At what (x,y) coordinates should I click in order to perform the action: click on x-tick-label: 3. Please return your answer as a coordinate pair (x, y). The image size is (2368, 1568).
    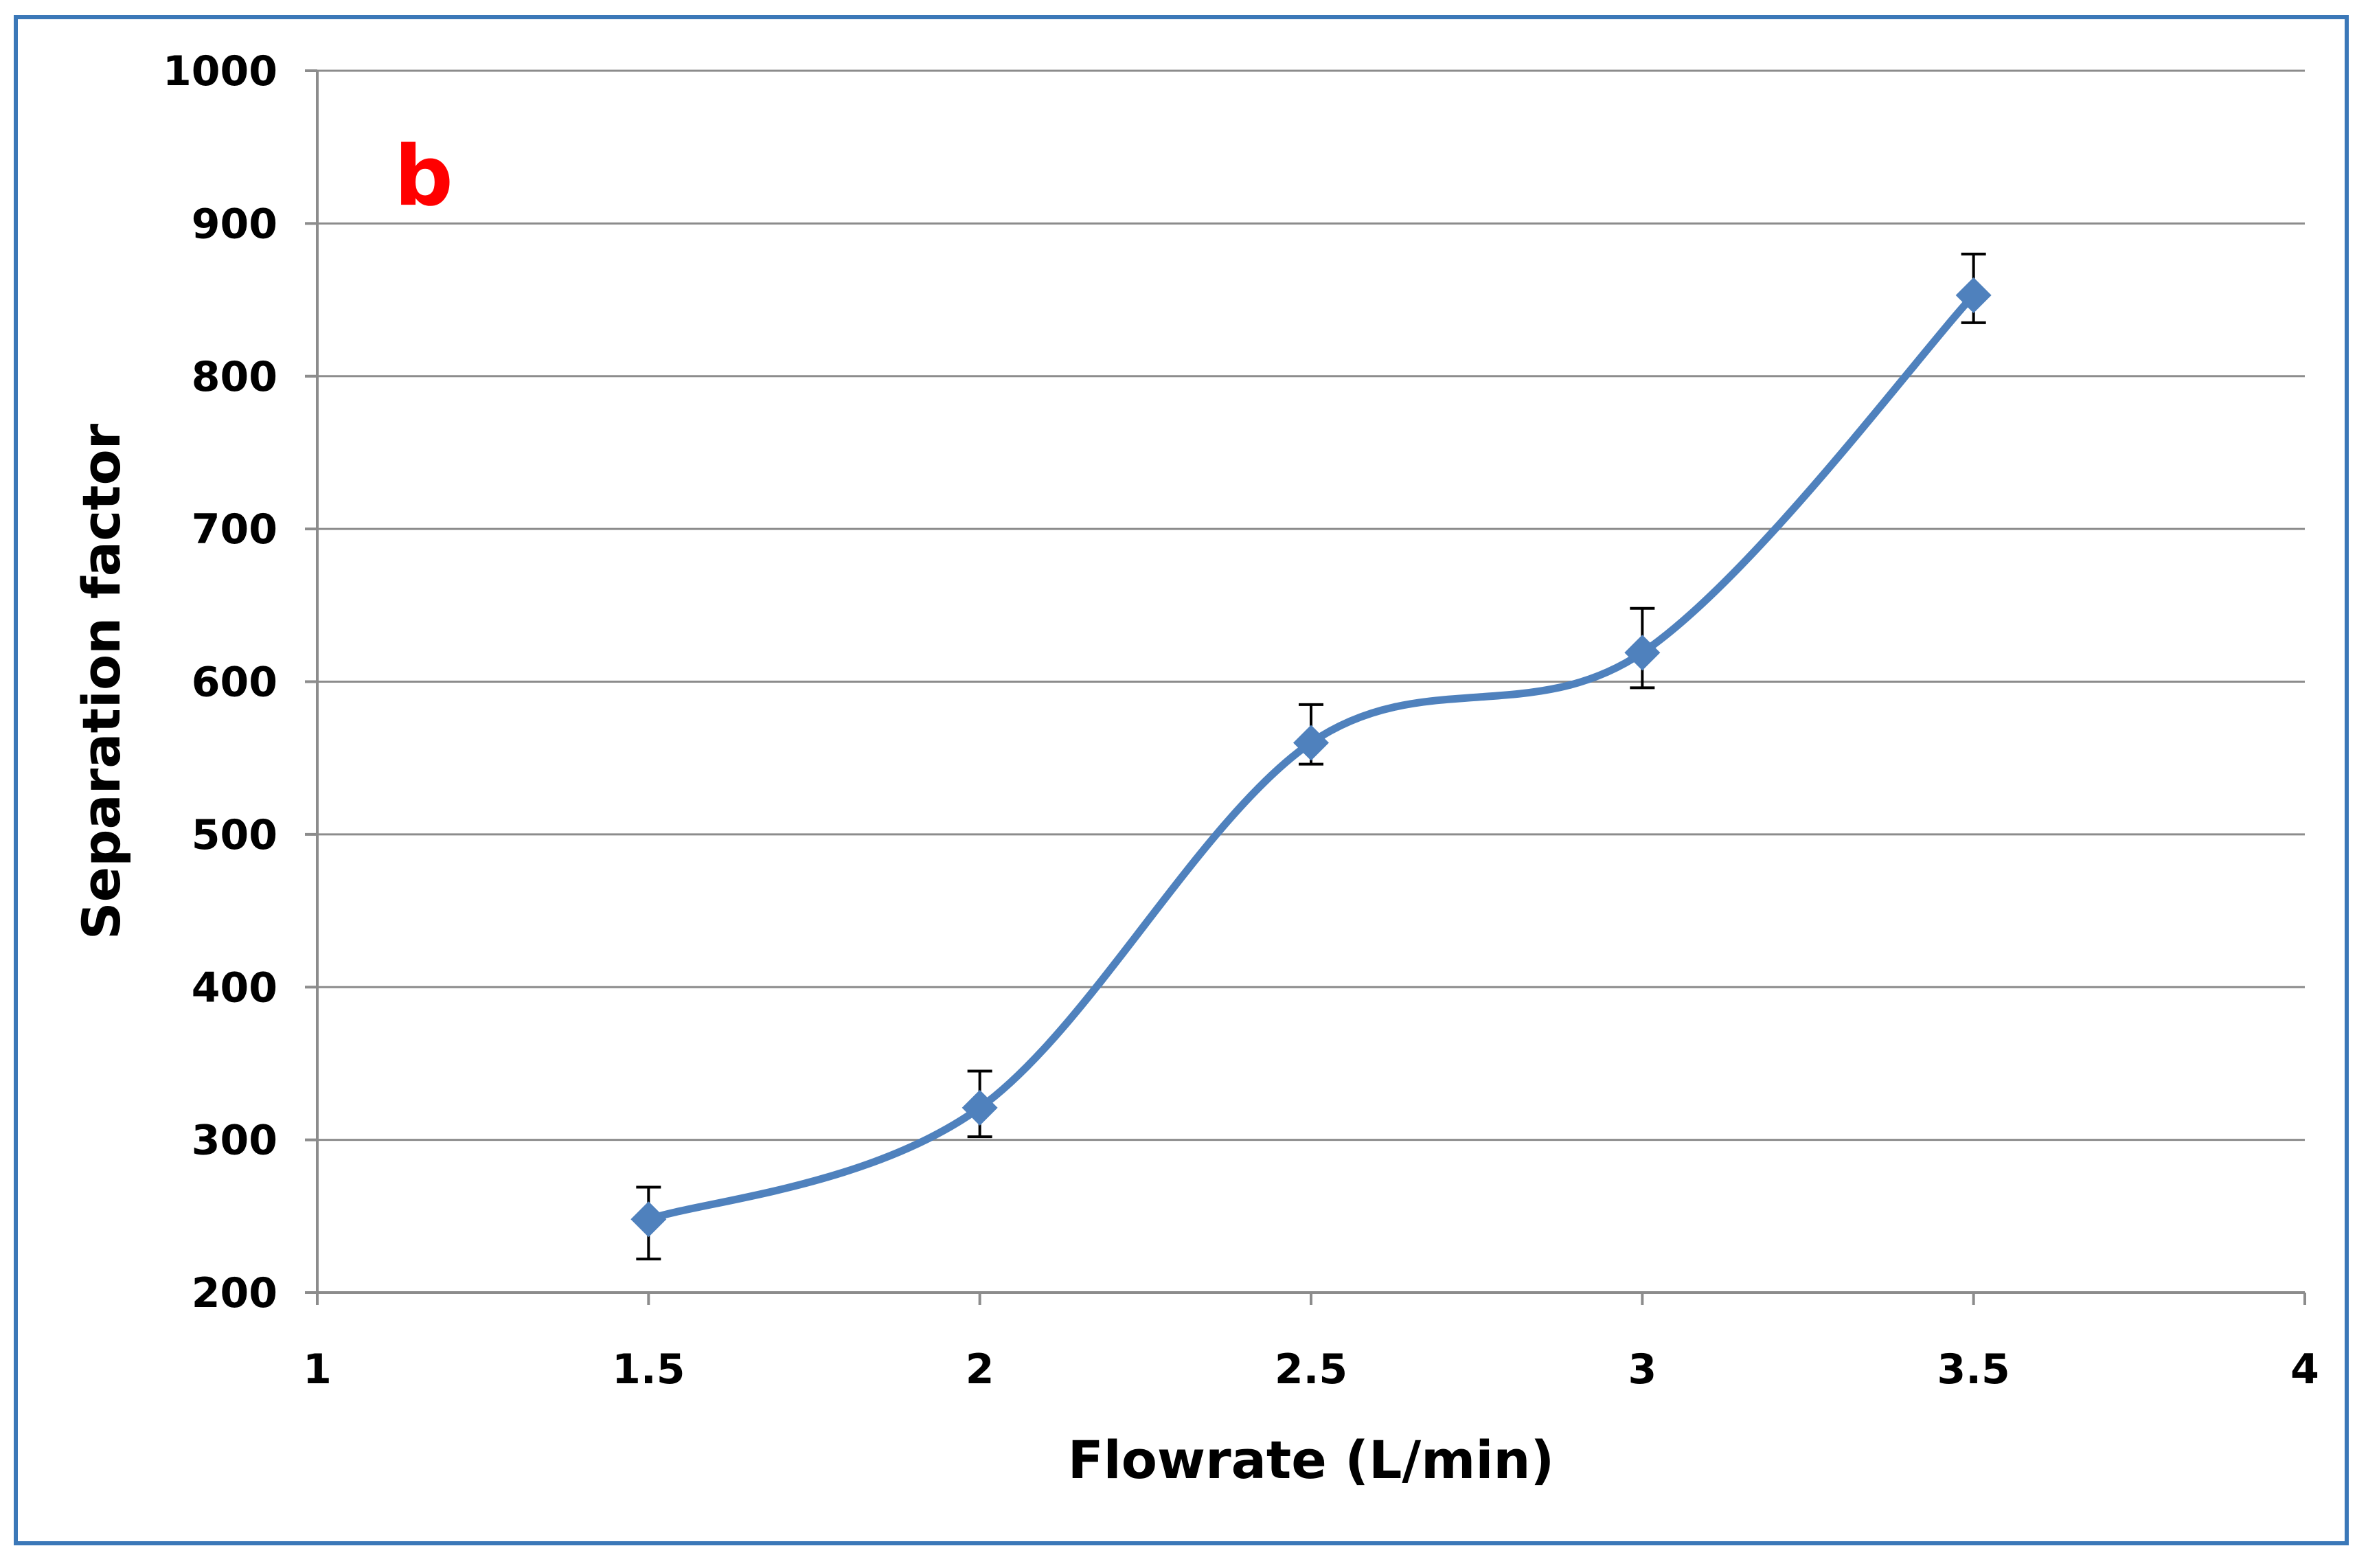
    Looking at the image, I should click on (1642, 1370).